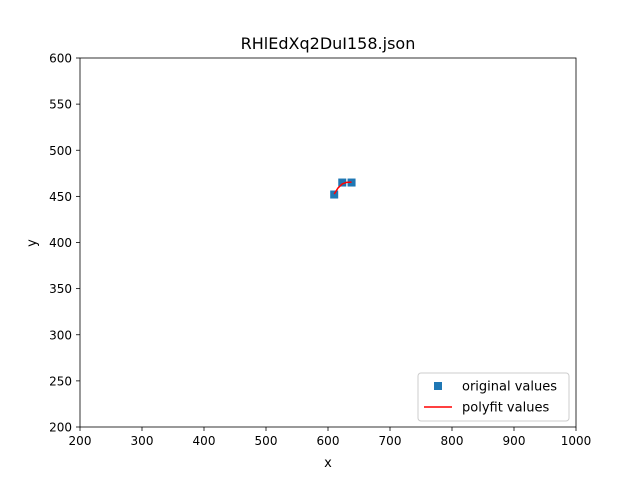 The width and height of the screenshot is (640, 485). Describe the element at coordinates (342, 188) in the screenshot. I see `polyfit-line` at that location.